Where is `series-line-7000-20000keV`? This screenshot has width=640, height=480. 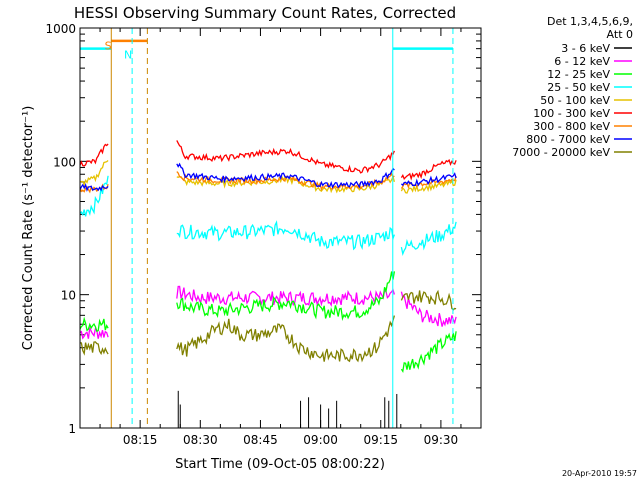 series-line-7000-20000keV is located at coordinates (268, 326).